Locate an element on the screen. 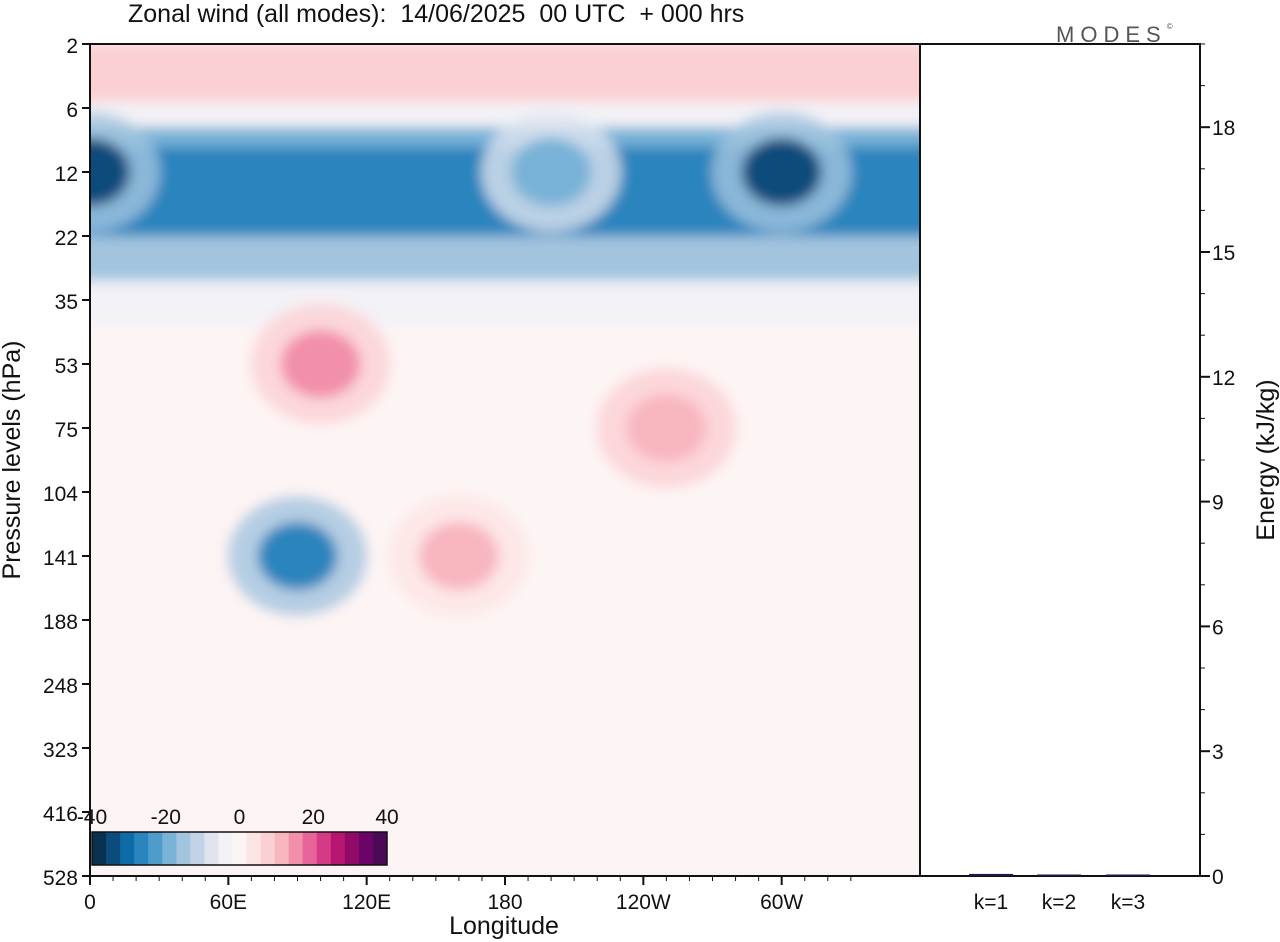 The height and width of the screenshot is (942, 1280). colorbar-tick-label: 0 is located at coordinates (240, 817).